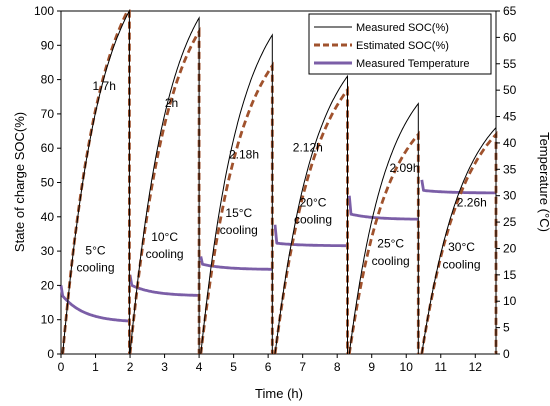  What do you see at coordinates (308, 148) in the screenshot?
I see `annotation-dur4: 2.12h` at bounding box center [308, 148].